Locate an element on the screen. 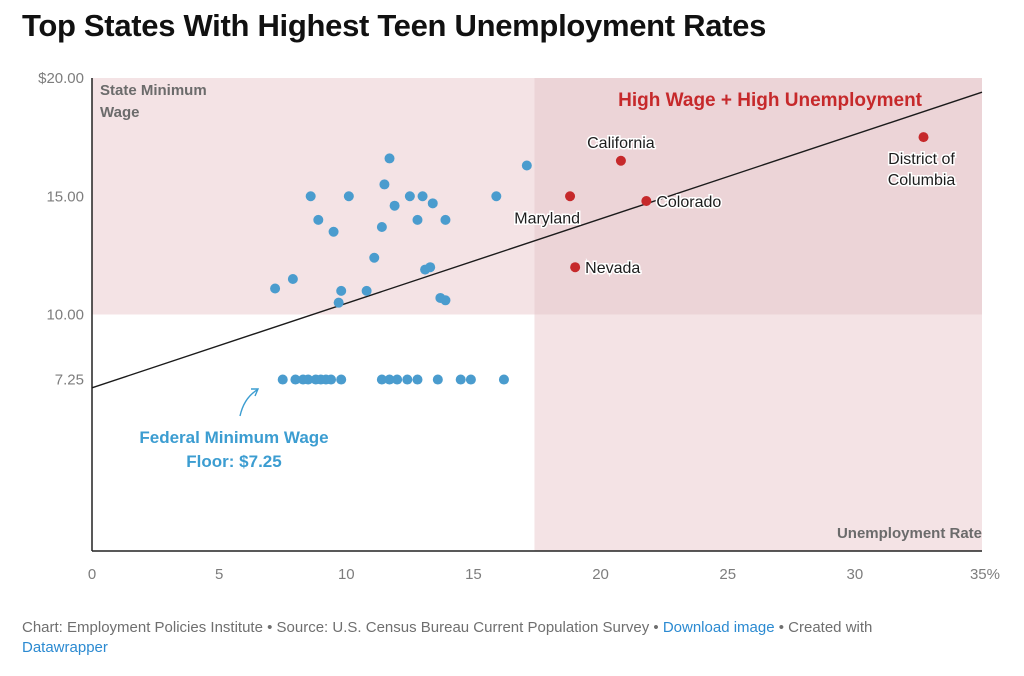 This screenshot has width=1024, height=676. y-tick-label: 7.25 is located at coordinates (69, 380).